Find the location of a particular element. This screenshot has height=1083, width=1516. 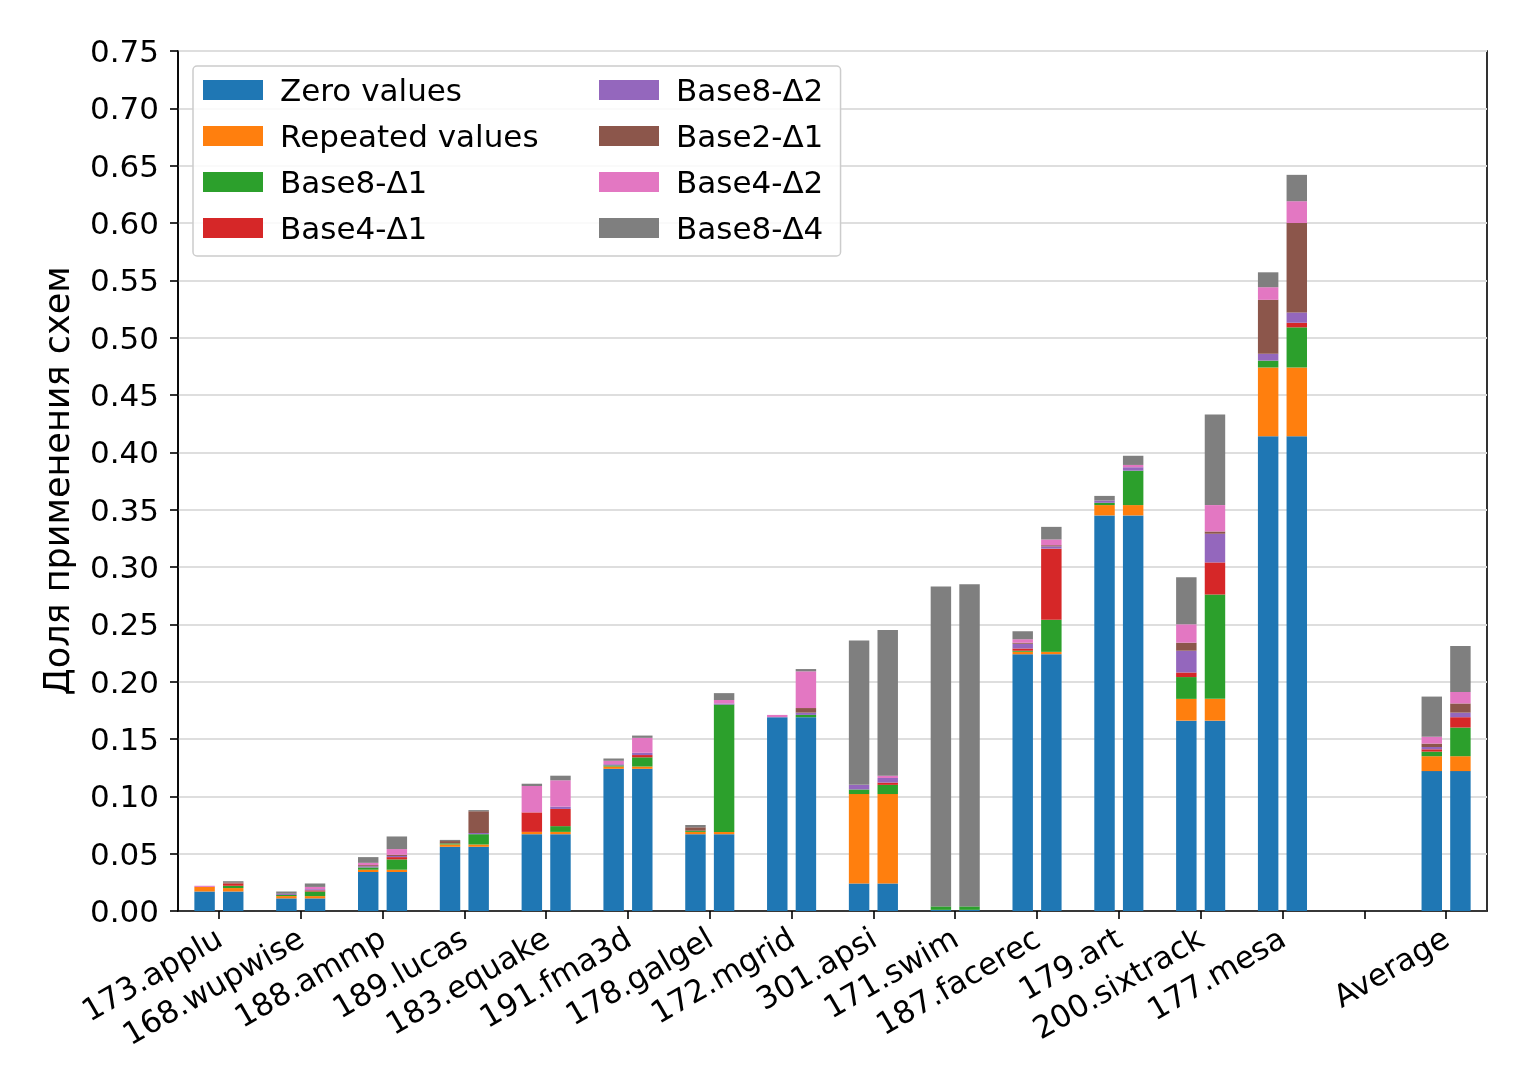

y-tick-label: 0.45 is located at coordinates (124, 395).